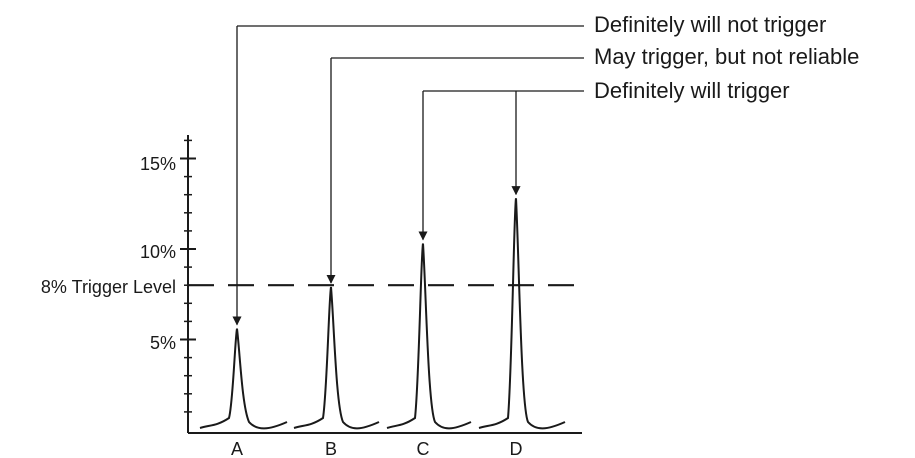 This screenshot has width=915, height=458. What do you see at coordinates (158, 252) in the screenshot?
I see `y-tick-label-10: 10%` at bounding box center [158, 252].